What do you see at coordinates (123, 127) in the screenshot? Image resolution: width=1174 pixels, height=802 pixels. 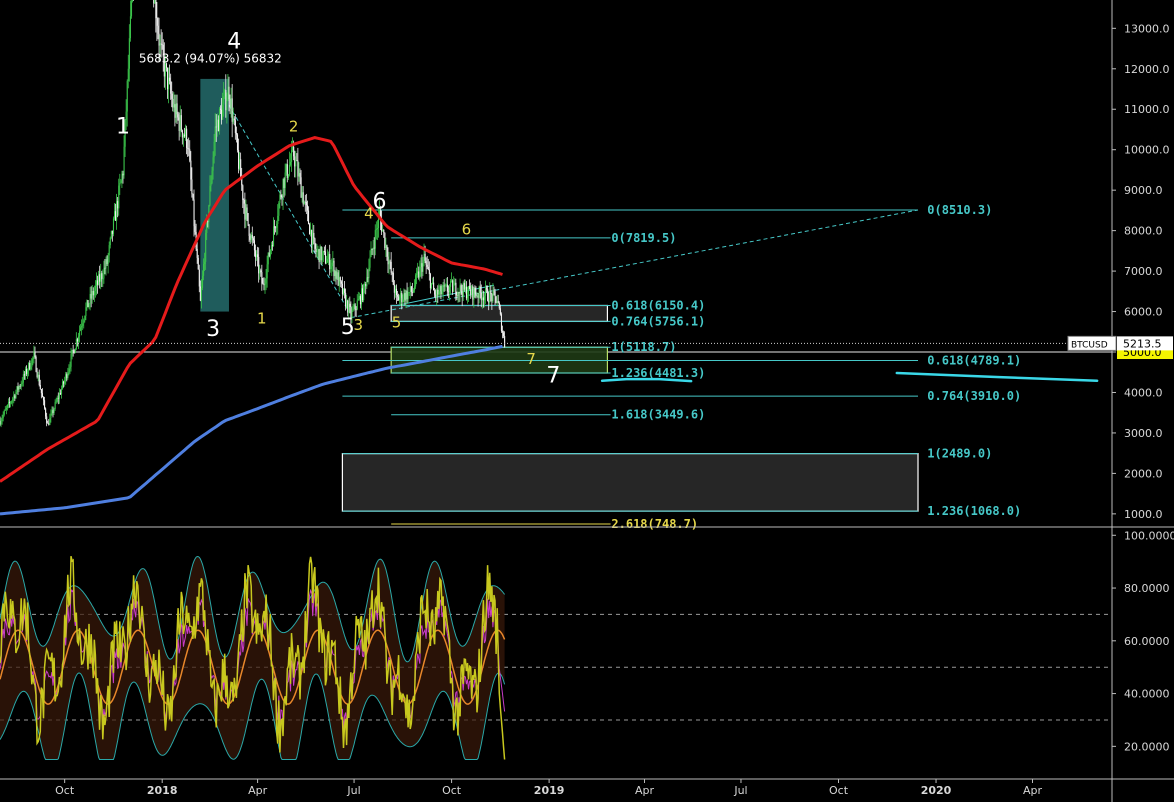 I see `wave-label: 1` at bounding box center [123, 127].